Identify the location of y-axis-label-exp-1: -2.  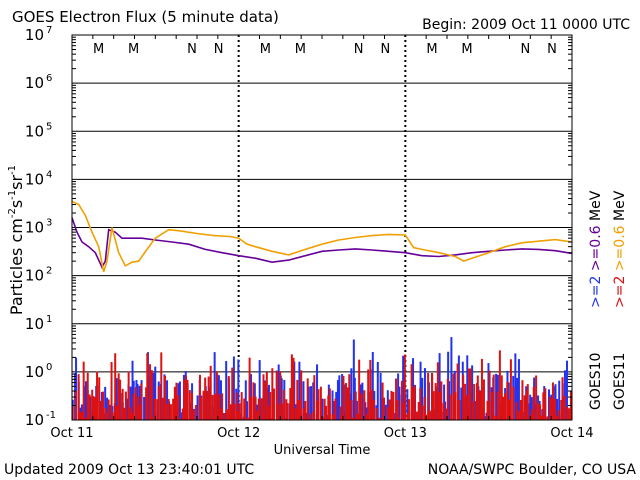
(12, 213).